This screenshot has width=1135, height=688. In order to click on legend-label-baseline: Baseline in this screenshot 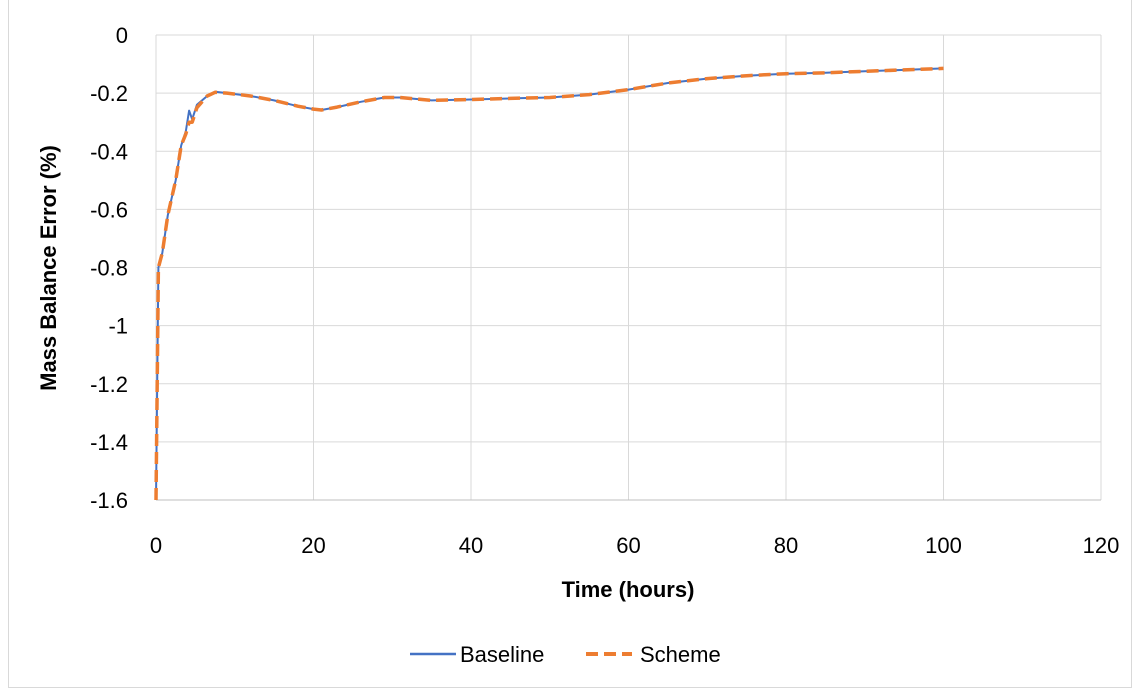, I will do `click(502, 654)`.